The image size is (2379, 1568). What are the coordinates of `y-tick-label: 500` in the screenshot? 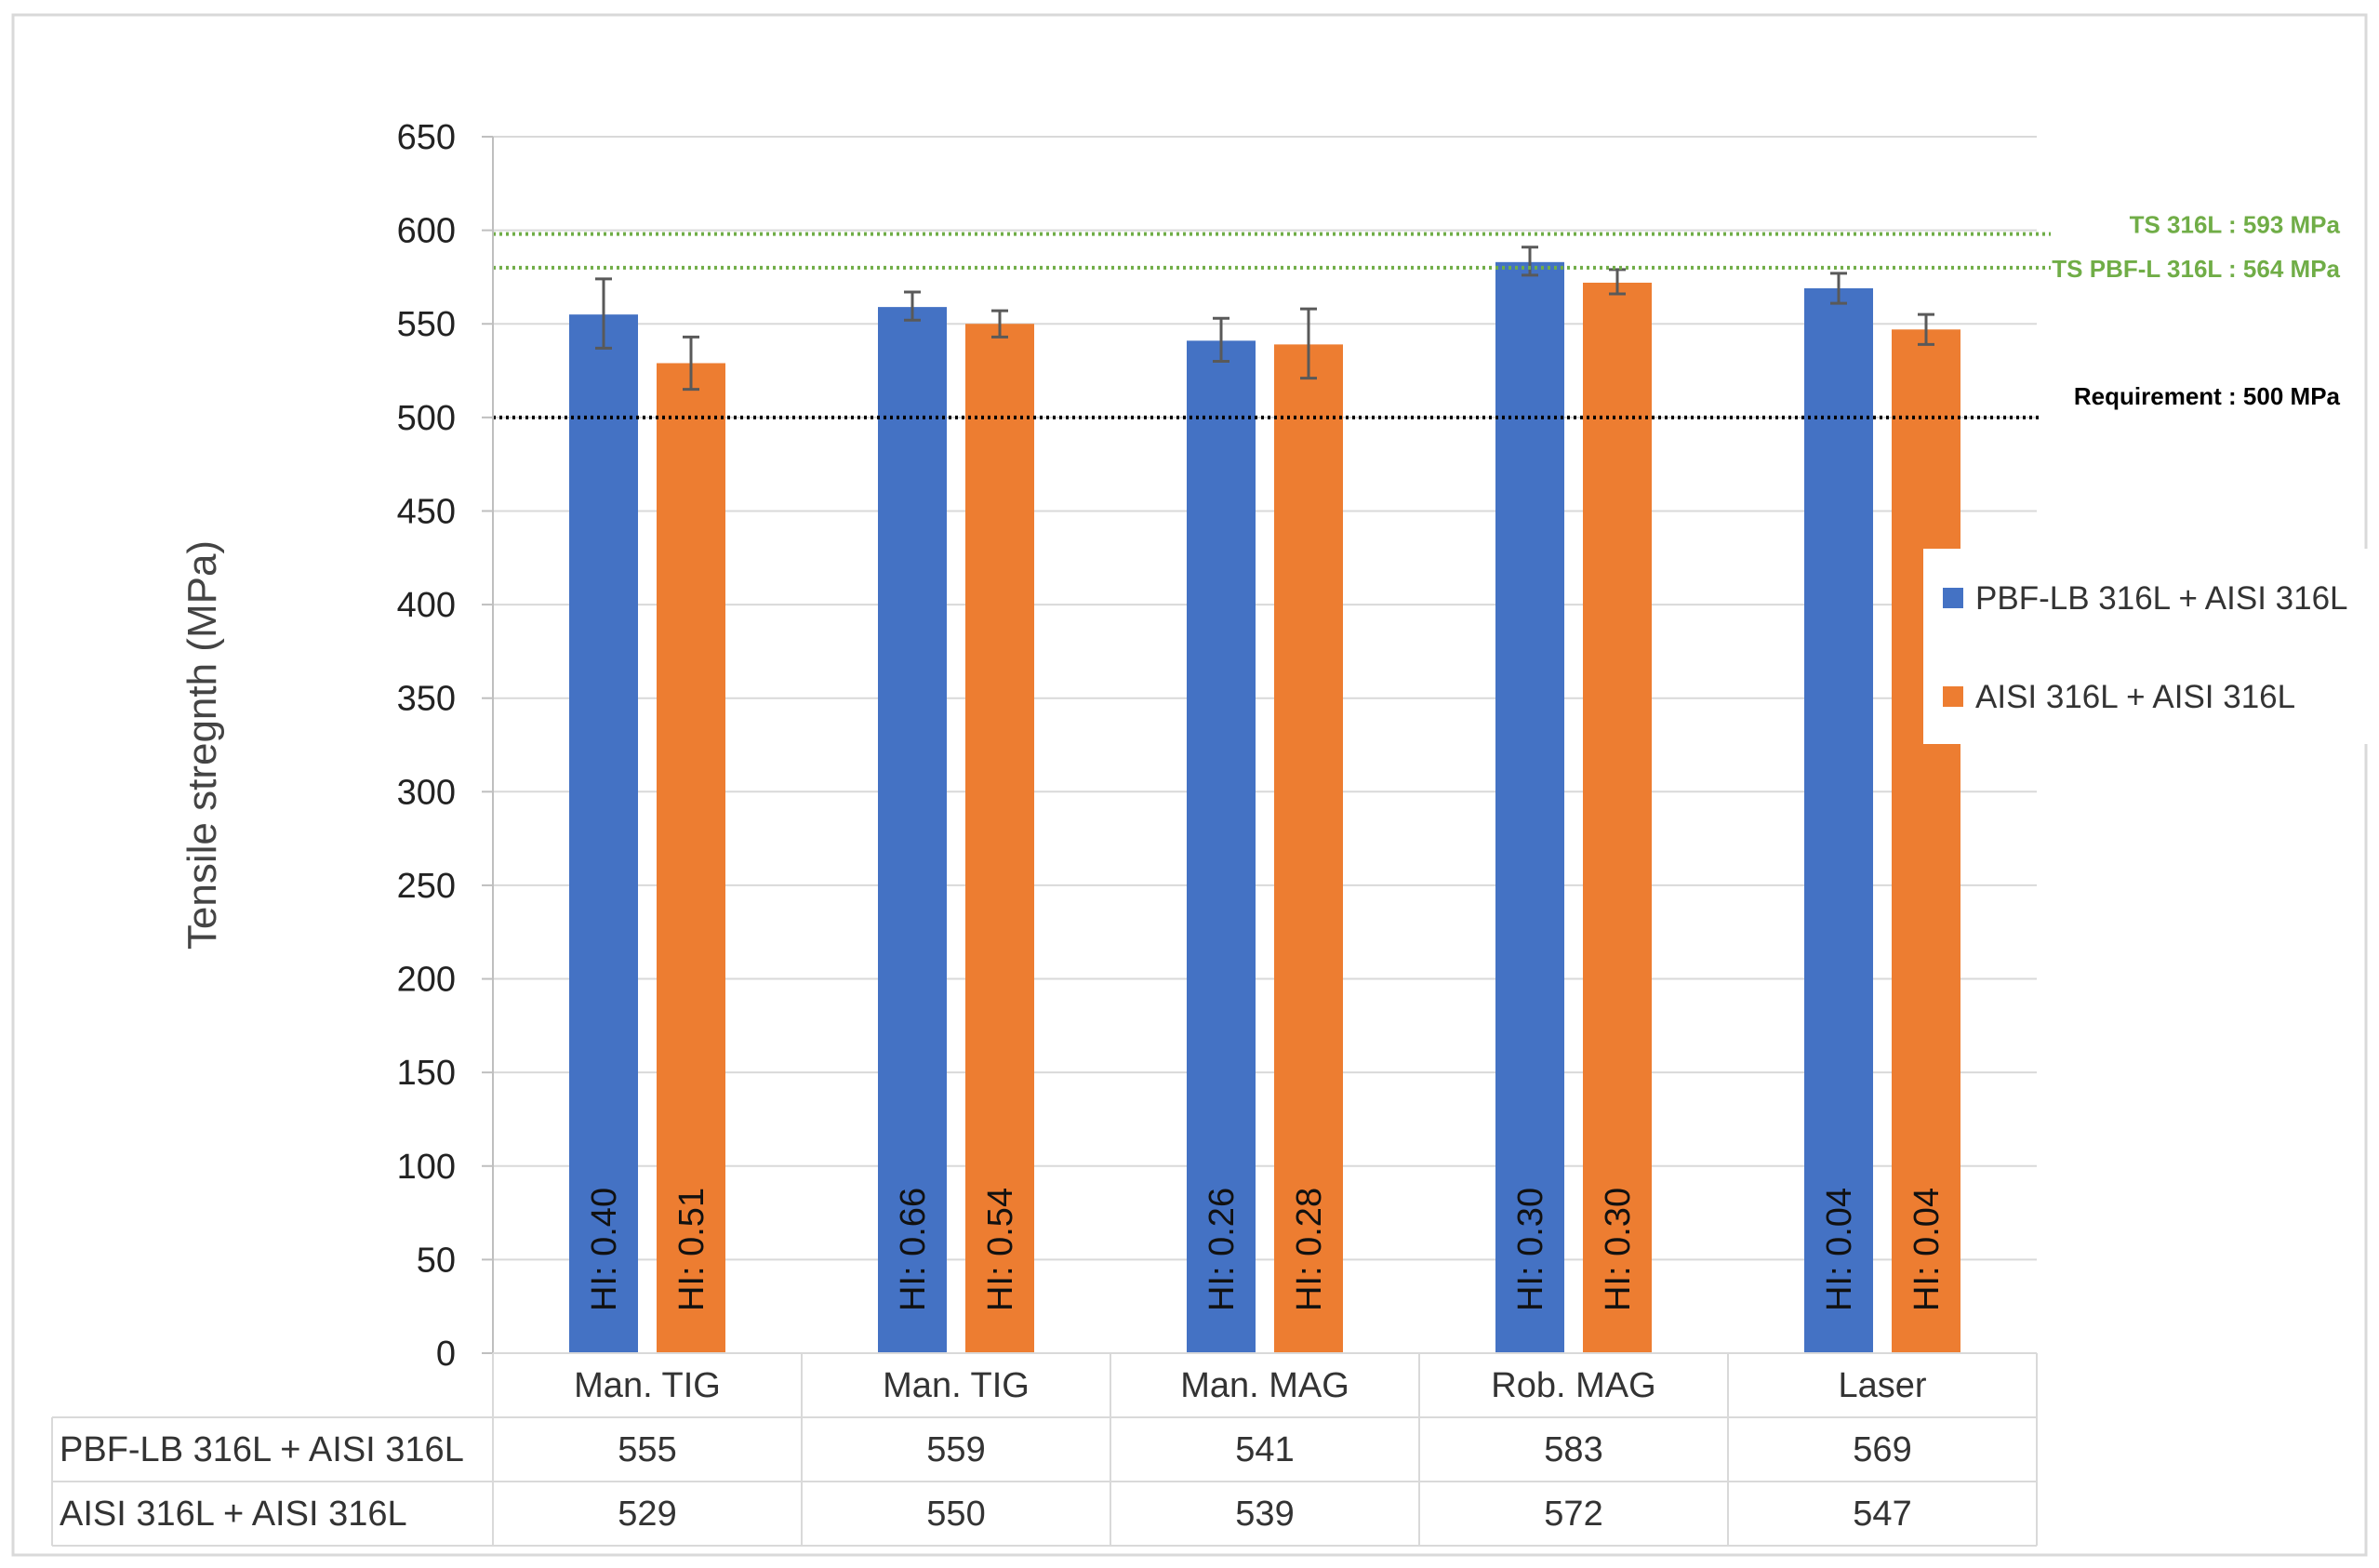 It's located at (426, 418).